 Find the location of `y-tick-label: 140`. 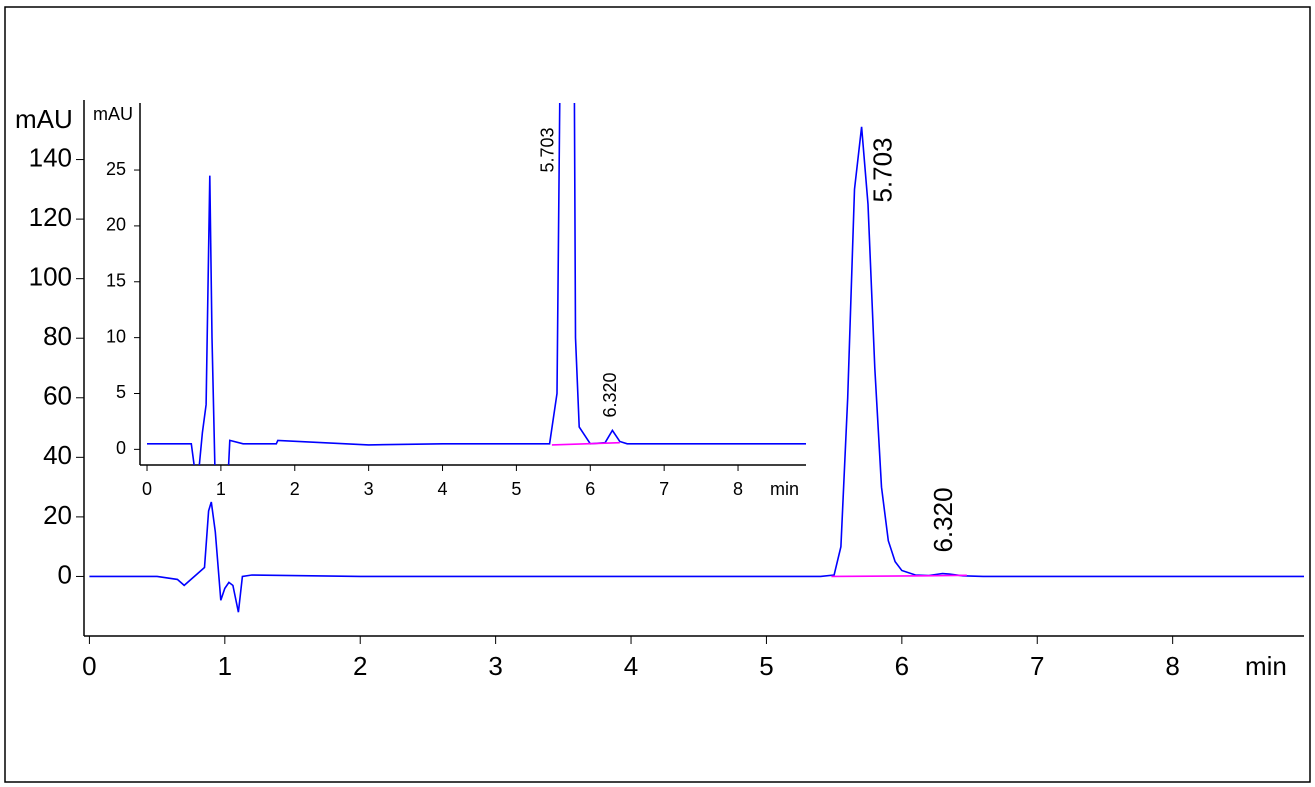

y-tick-label: 140 is located at coordinates (50, 157).